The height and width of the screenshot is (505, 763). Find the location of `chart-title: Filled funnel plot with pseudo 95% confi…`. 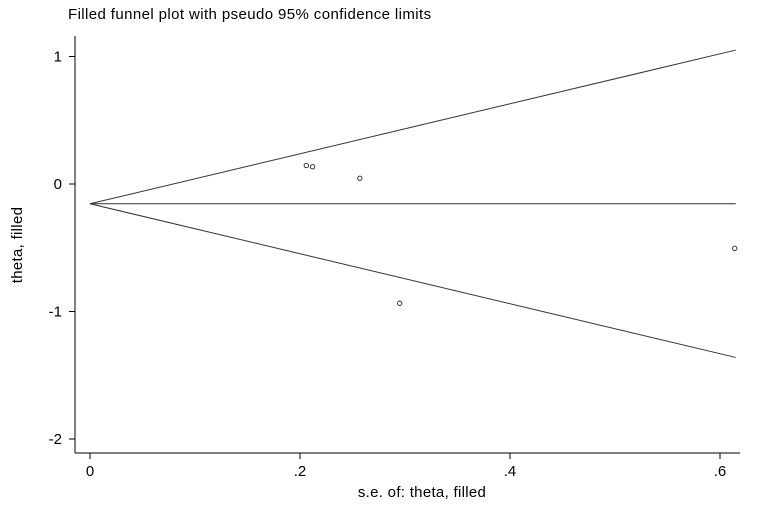

chart-title: Filled funnel plot with pseudo 95% confi… is located at coordinates (250, 14).